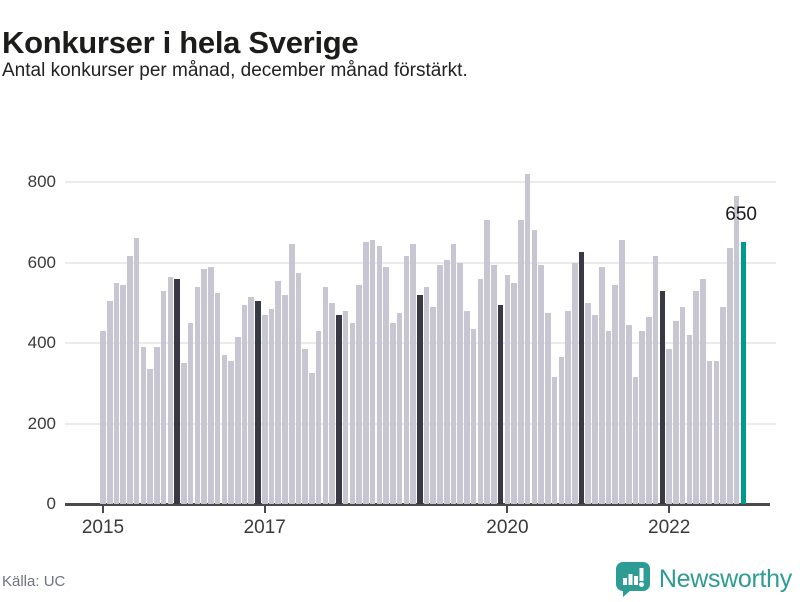  What do you see at coordinates (41, 423) in the screenshot?
I see `y-tick-label: 200` at bounding box center [41, 423].